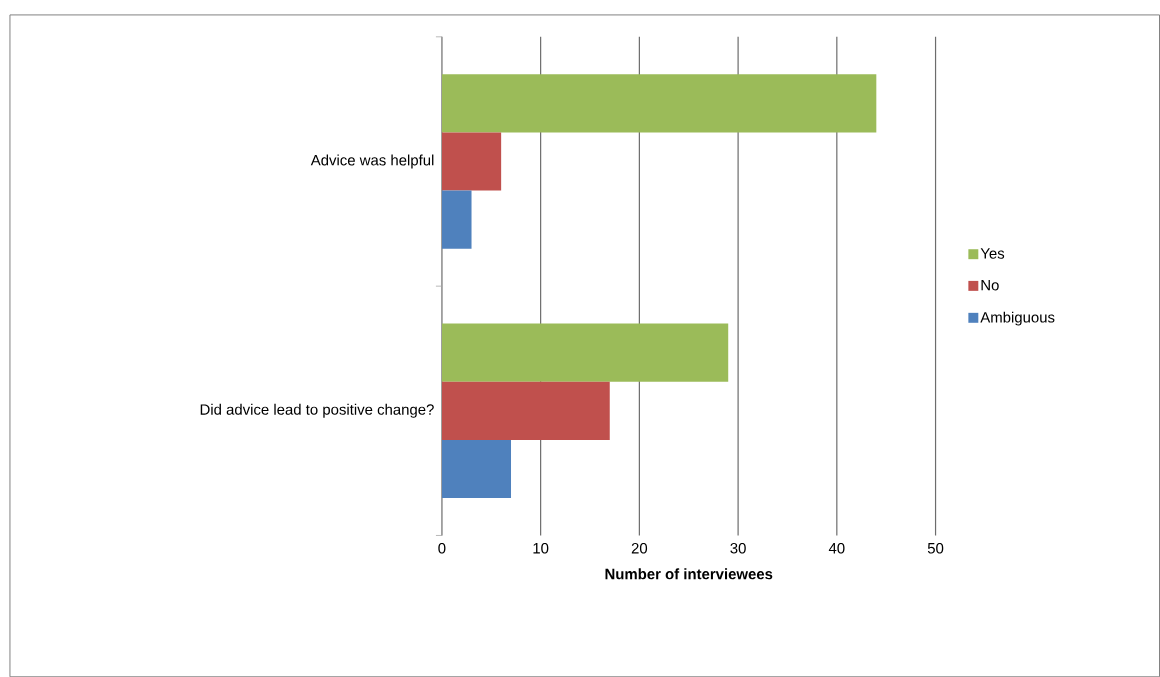  I want to click on x-axis-title: Number of interviewees, so click(689, 574).